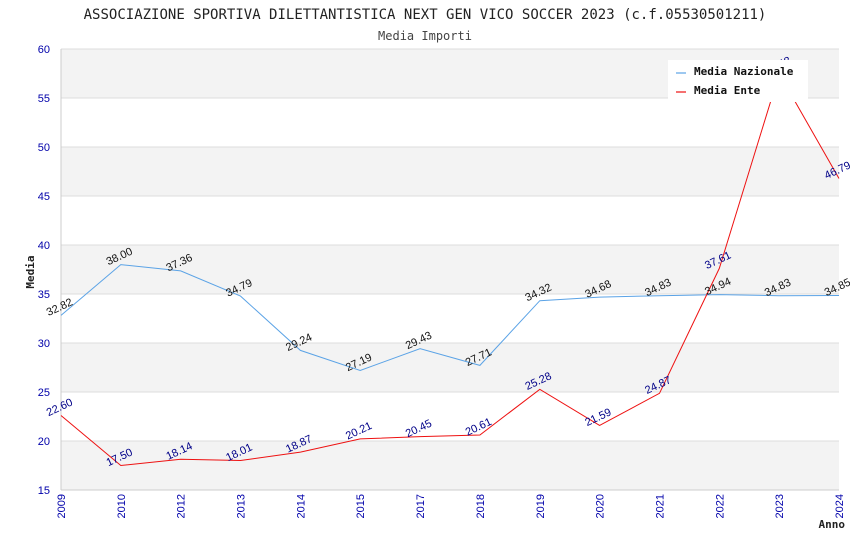 This screenshot has height=550, width=850. What do you see at coordinates (840, 506) in the screenshot?
I see `x-tick-label: 2024` at bounding box center [840, 506].